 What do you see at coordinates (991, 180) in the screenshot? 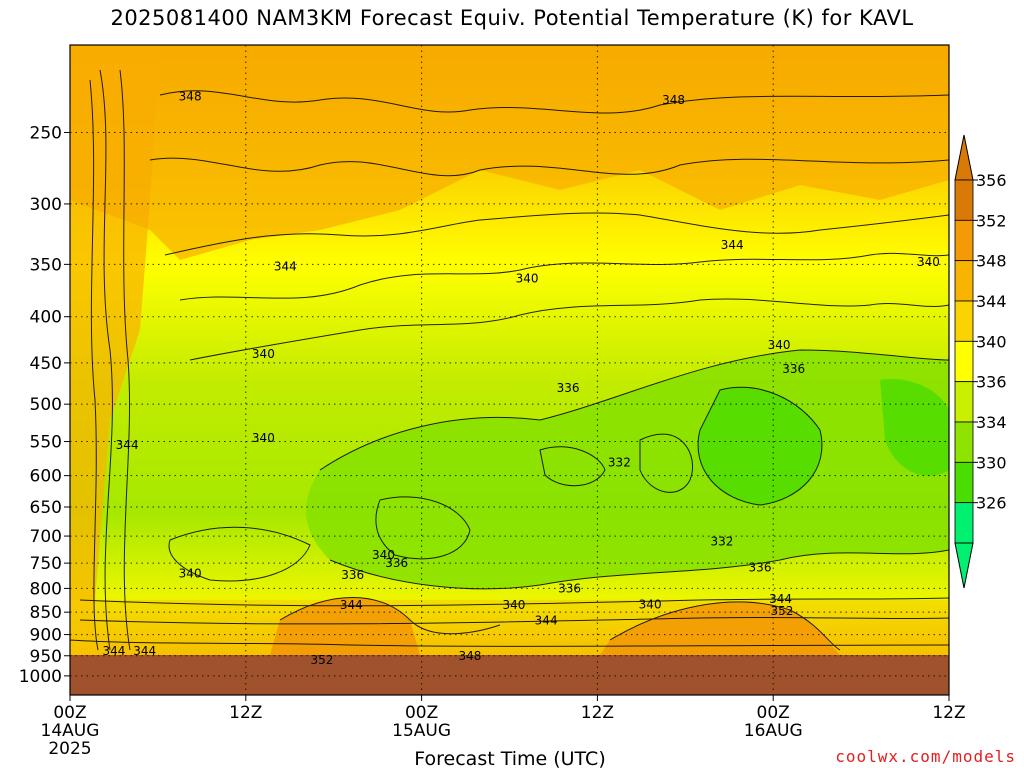
I see `colorbar-label: 356` at bounding box center [991, 180].